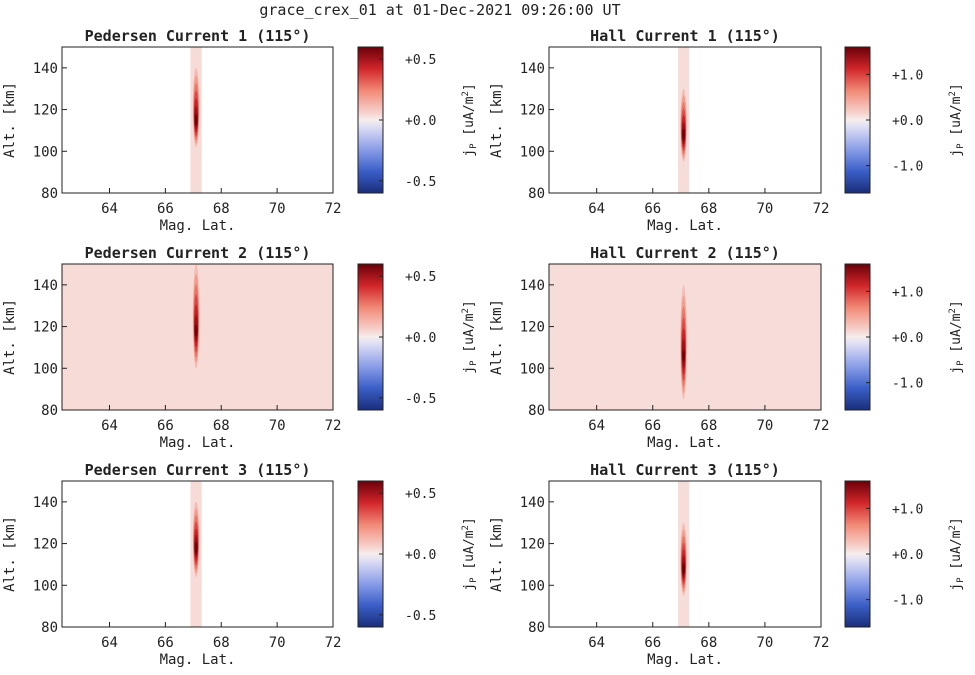 This screenshot has height=675, width=975. What do you see at coordinates (439, 10) in the screenshot?
I see `figure-title: grace_crex_01 at 01-Dec-2021 09:26:00 UT` at bounding box center [439, 10].